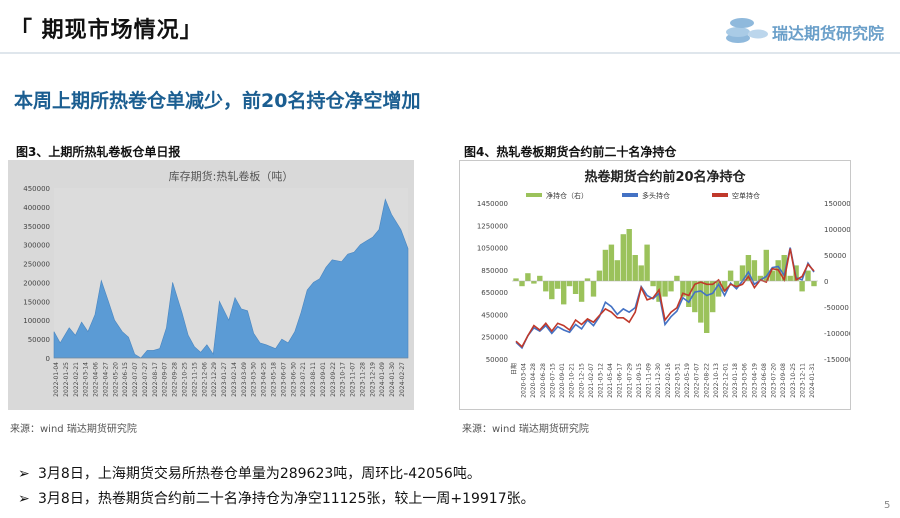  What do you see at coordinates (494, 271) in the screenshot?
I see `y-left-tick-label: 850000` at bounding box center [494, 271].